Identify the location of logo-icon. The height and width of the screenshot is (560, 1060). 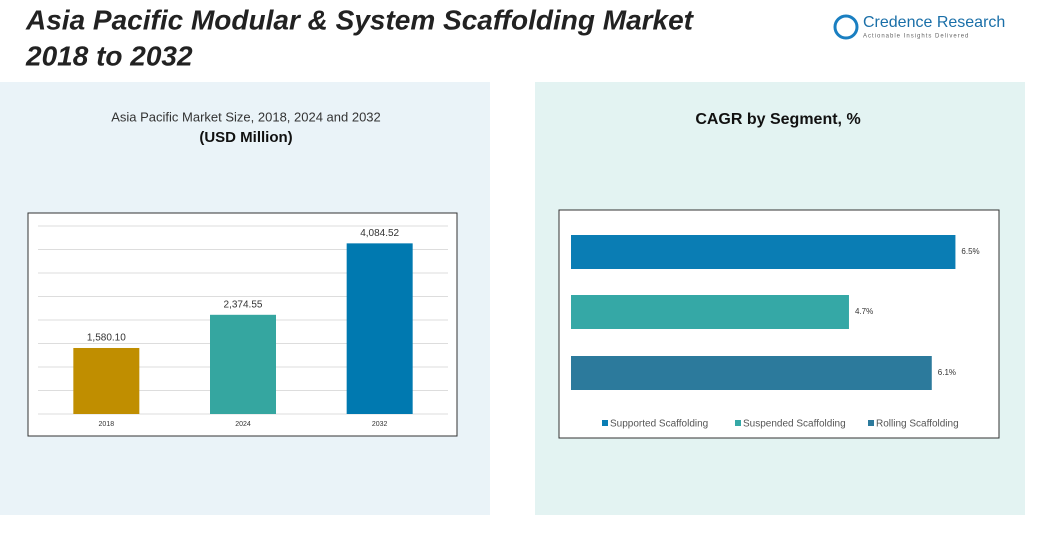
(846, 27).